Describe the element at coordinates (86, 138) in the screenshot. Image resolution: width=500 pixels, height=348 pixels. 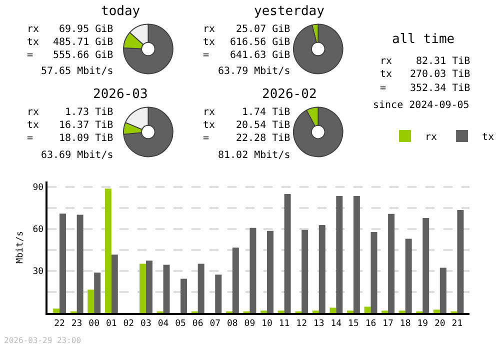
I see `text: 18.09 TiB` at that location.